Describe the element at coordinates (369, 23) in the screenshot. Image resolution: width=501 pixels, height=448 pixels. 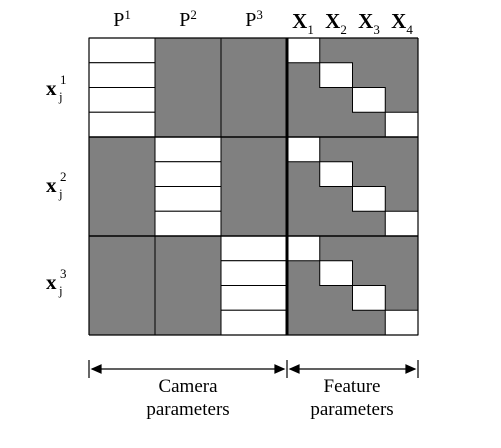
I see `col-header-x3: X3` at that location.